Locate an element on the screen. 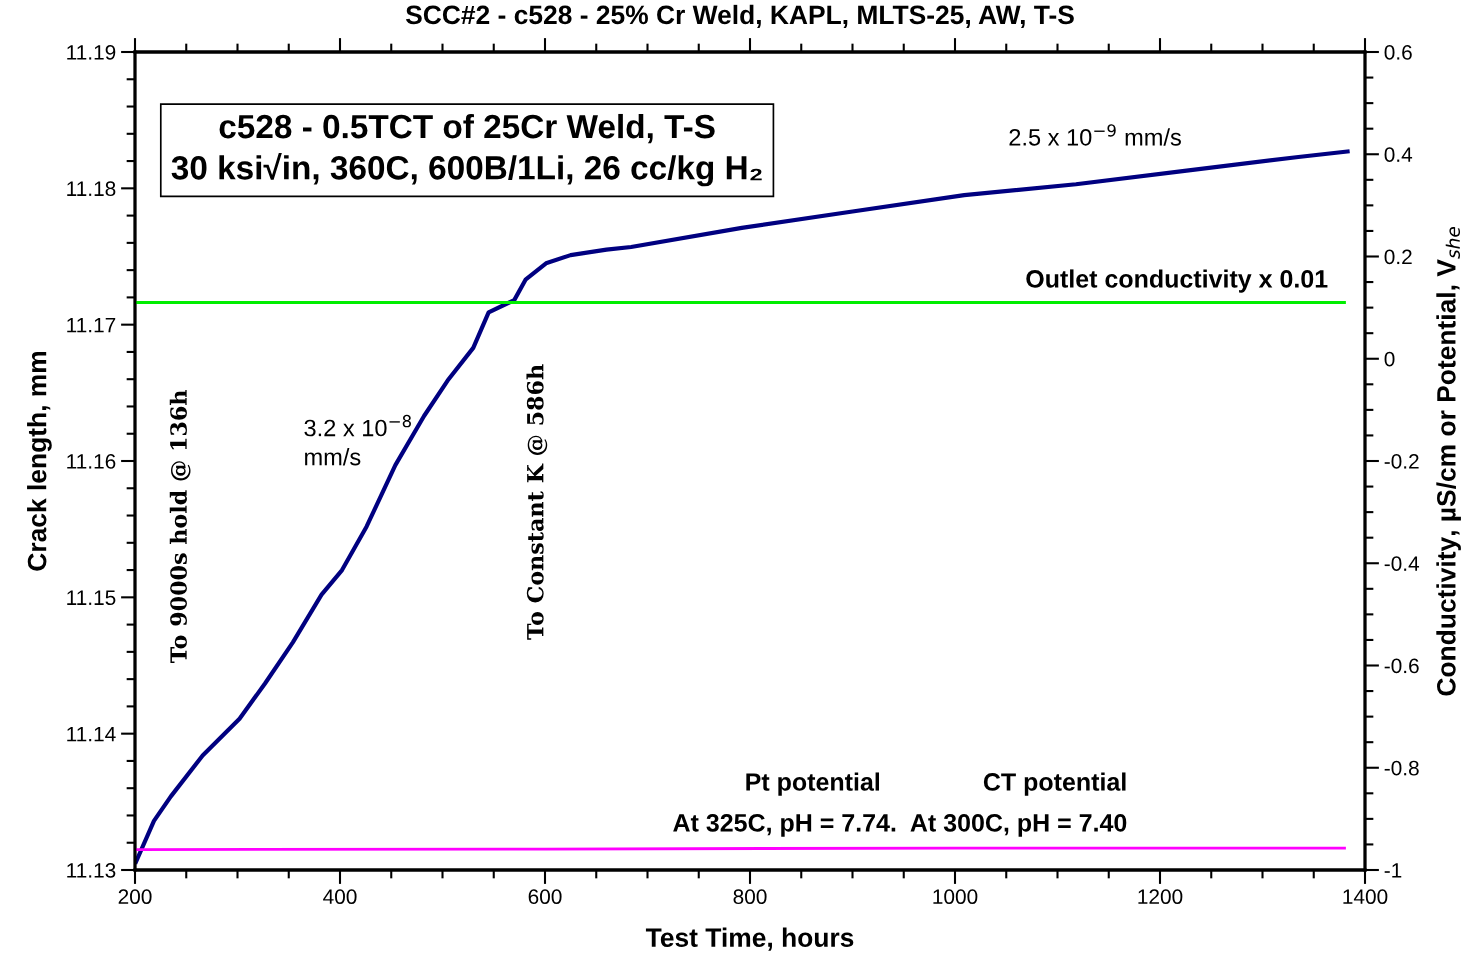 The width and height of the screenshot is (1480, 970). y-tick-label: 11.16 is located at coordinates (91, 461).